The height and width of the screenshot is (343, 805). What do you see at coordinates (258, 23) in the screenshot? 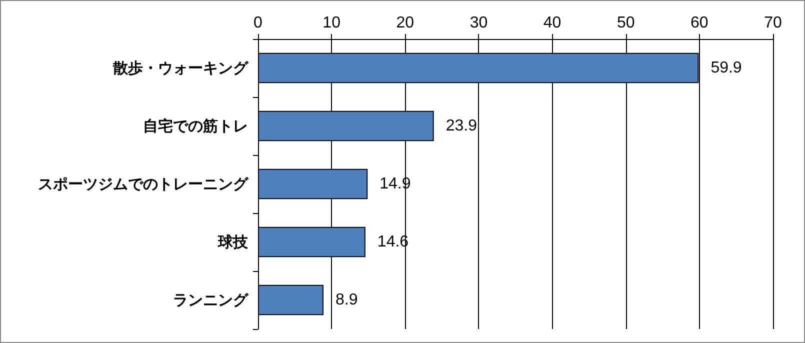
I see `x-tick-label: 0` at bounding box center [258, 23].